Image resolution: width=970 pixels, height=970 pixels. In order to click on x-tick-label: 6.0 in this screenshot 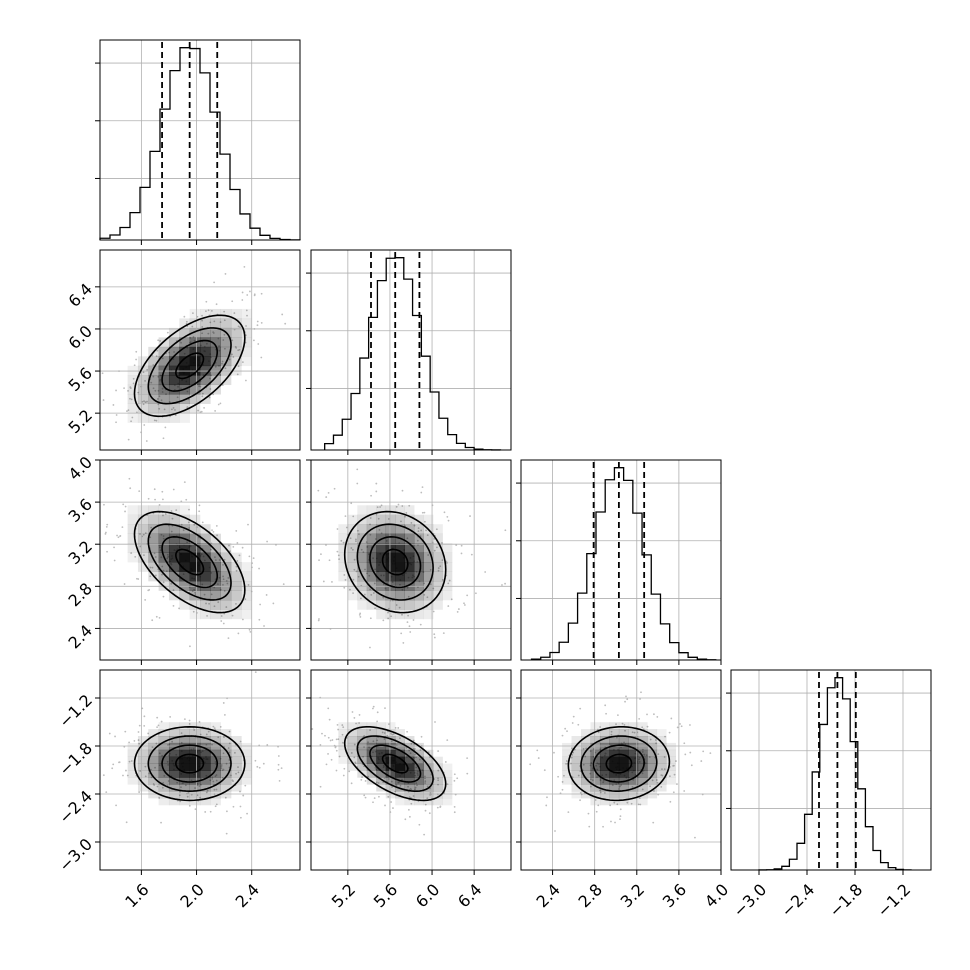, I will do `click(427, 895)`.